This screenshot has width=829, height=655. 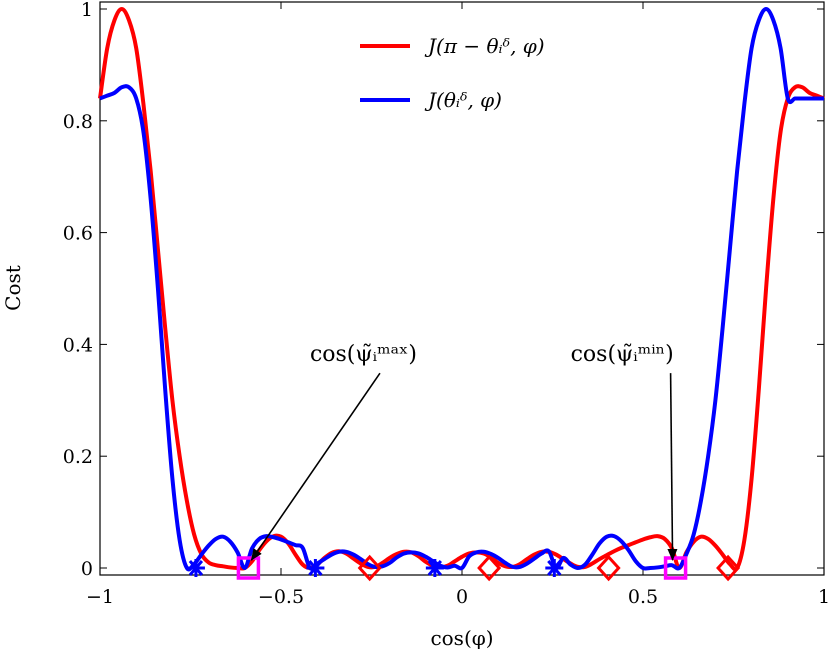 What do you see at coordinates (452, 73) in the screenshot?
I see `legend: J(π − θᵢᵟ, φ) J(θᵢᵟ, φ)` at bounding box center [452, 73].